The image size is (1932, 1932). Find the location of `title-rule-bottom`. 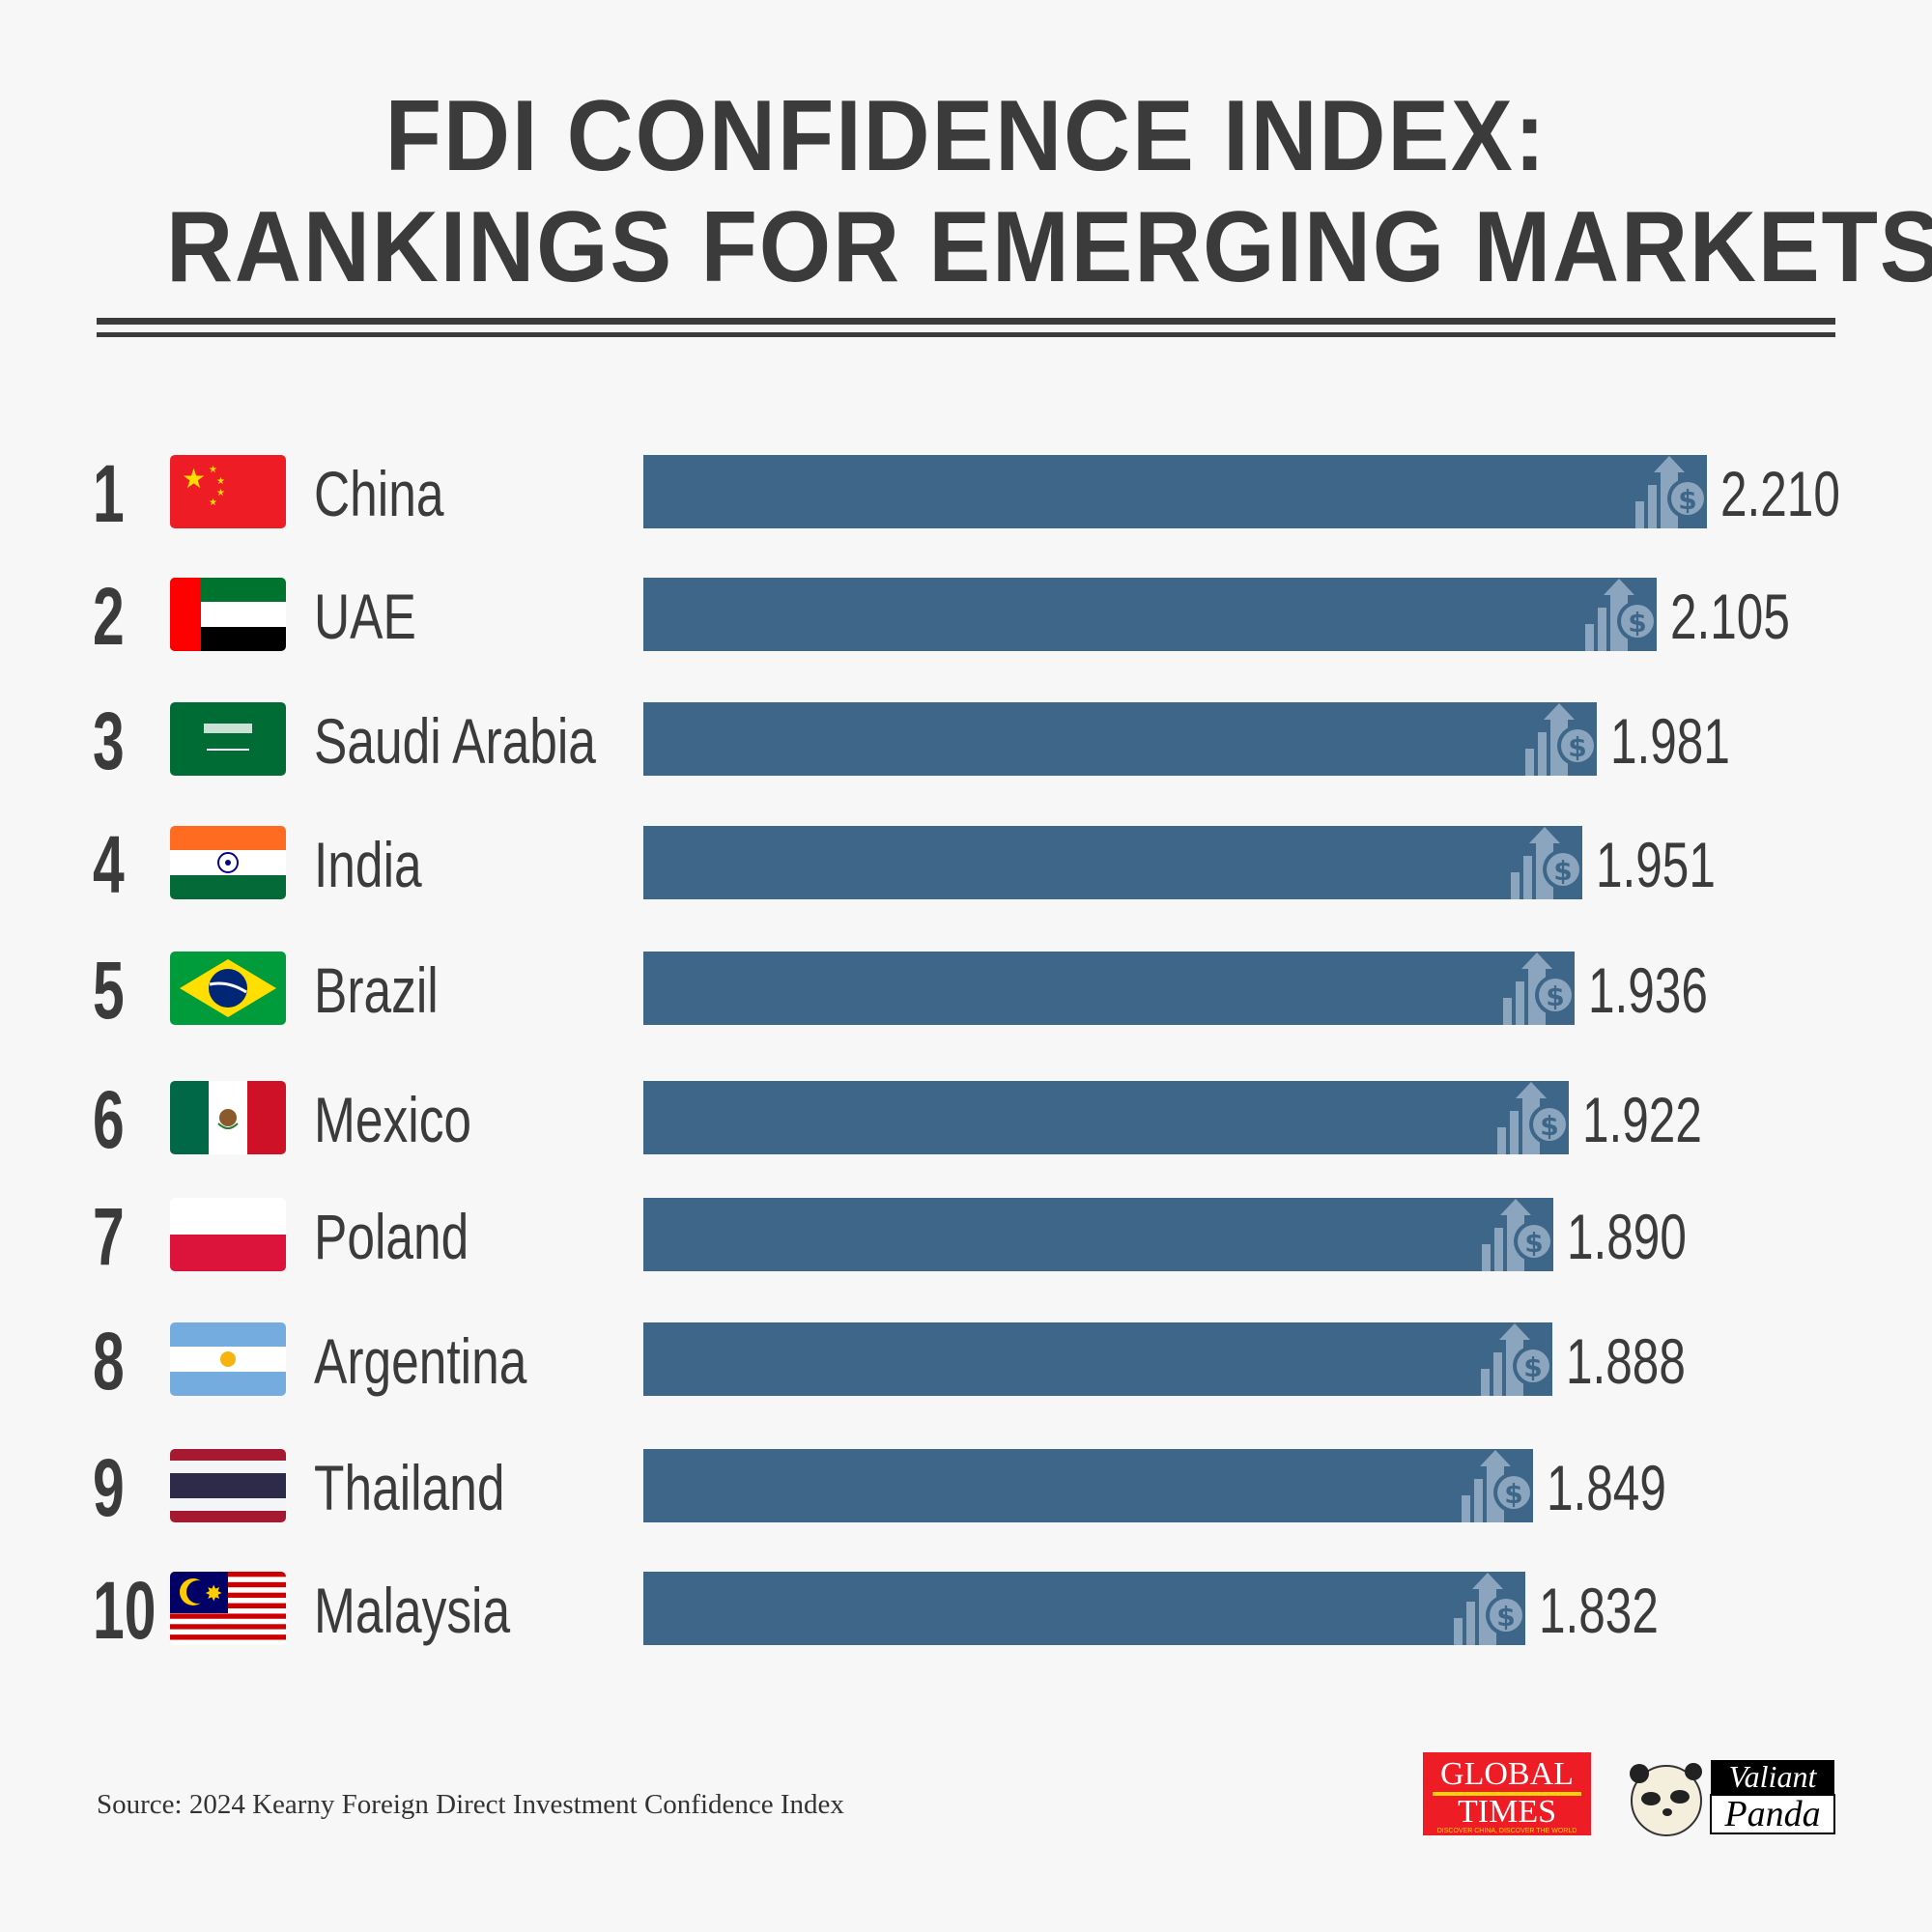

title-rule-bottom is located at coordinates (966, 334).